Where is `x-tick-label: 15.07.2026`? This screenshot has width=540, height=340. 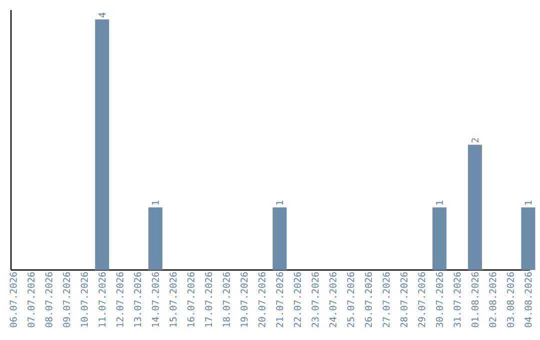
x-tick-label: 15.07.2026 is located at coordinates (173, 299).